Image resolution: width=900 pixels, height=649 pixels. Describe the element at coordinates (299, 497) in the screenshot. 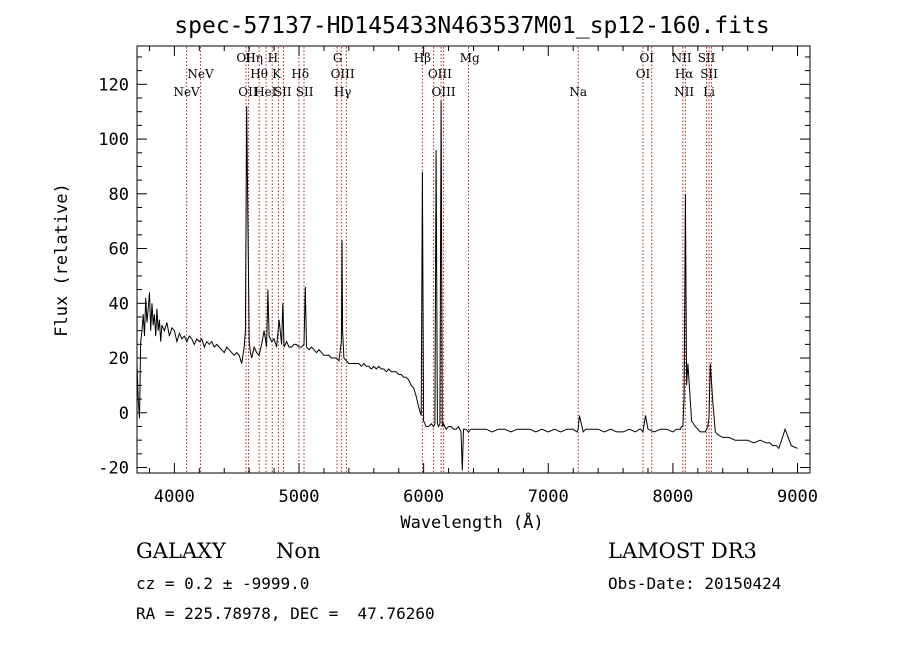

I see `x-tick-label-1: 5000` at that location.